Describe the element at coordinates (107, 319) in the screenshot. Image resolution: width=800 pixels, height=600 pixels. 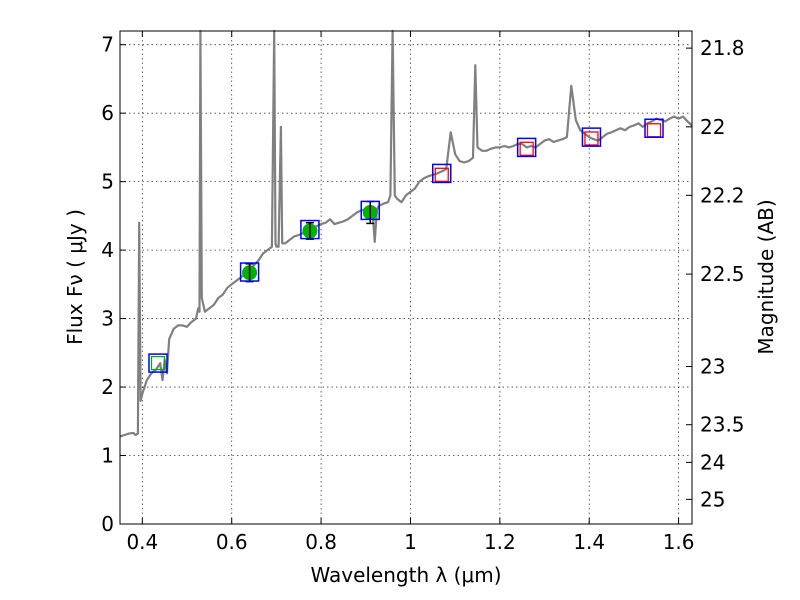
I see `y-tick-label: 3` at that location.